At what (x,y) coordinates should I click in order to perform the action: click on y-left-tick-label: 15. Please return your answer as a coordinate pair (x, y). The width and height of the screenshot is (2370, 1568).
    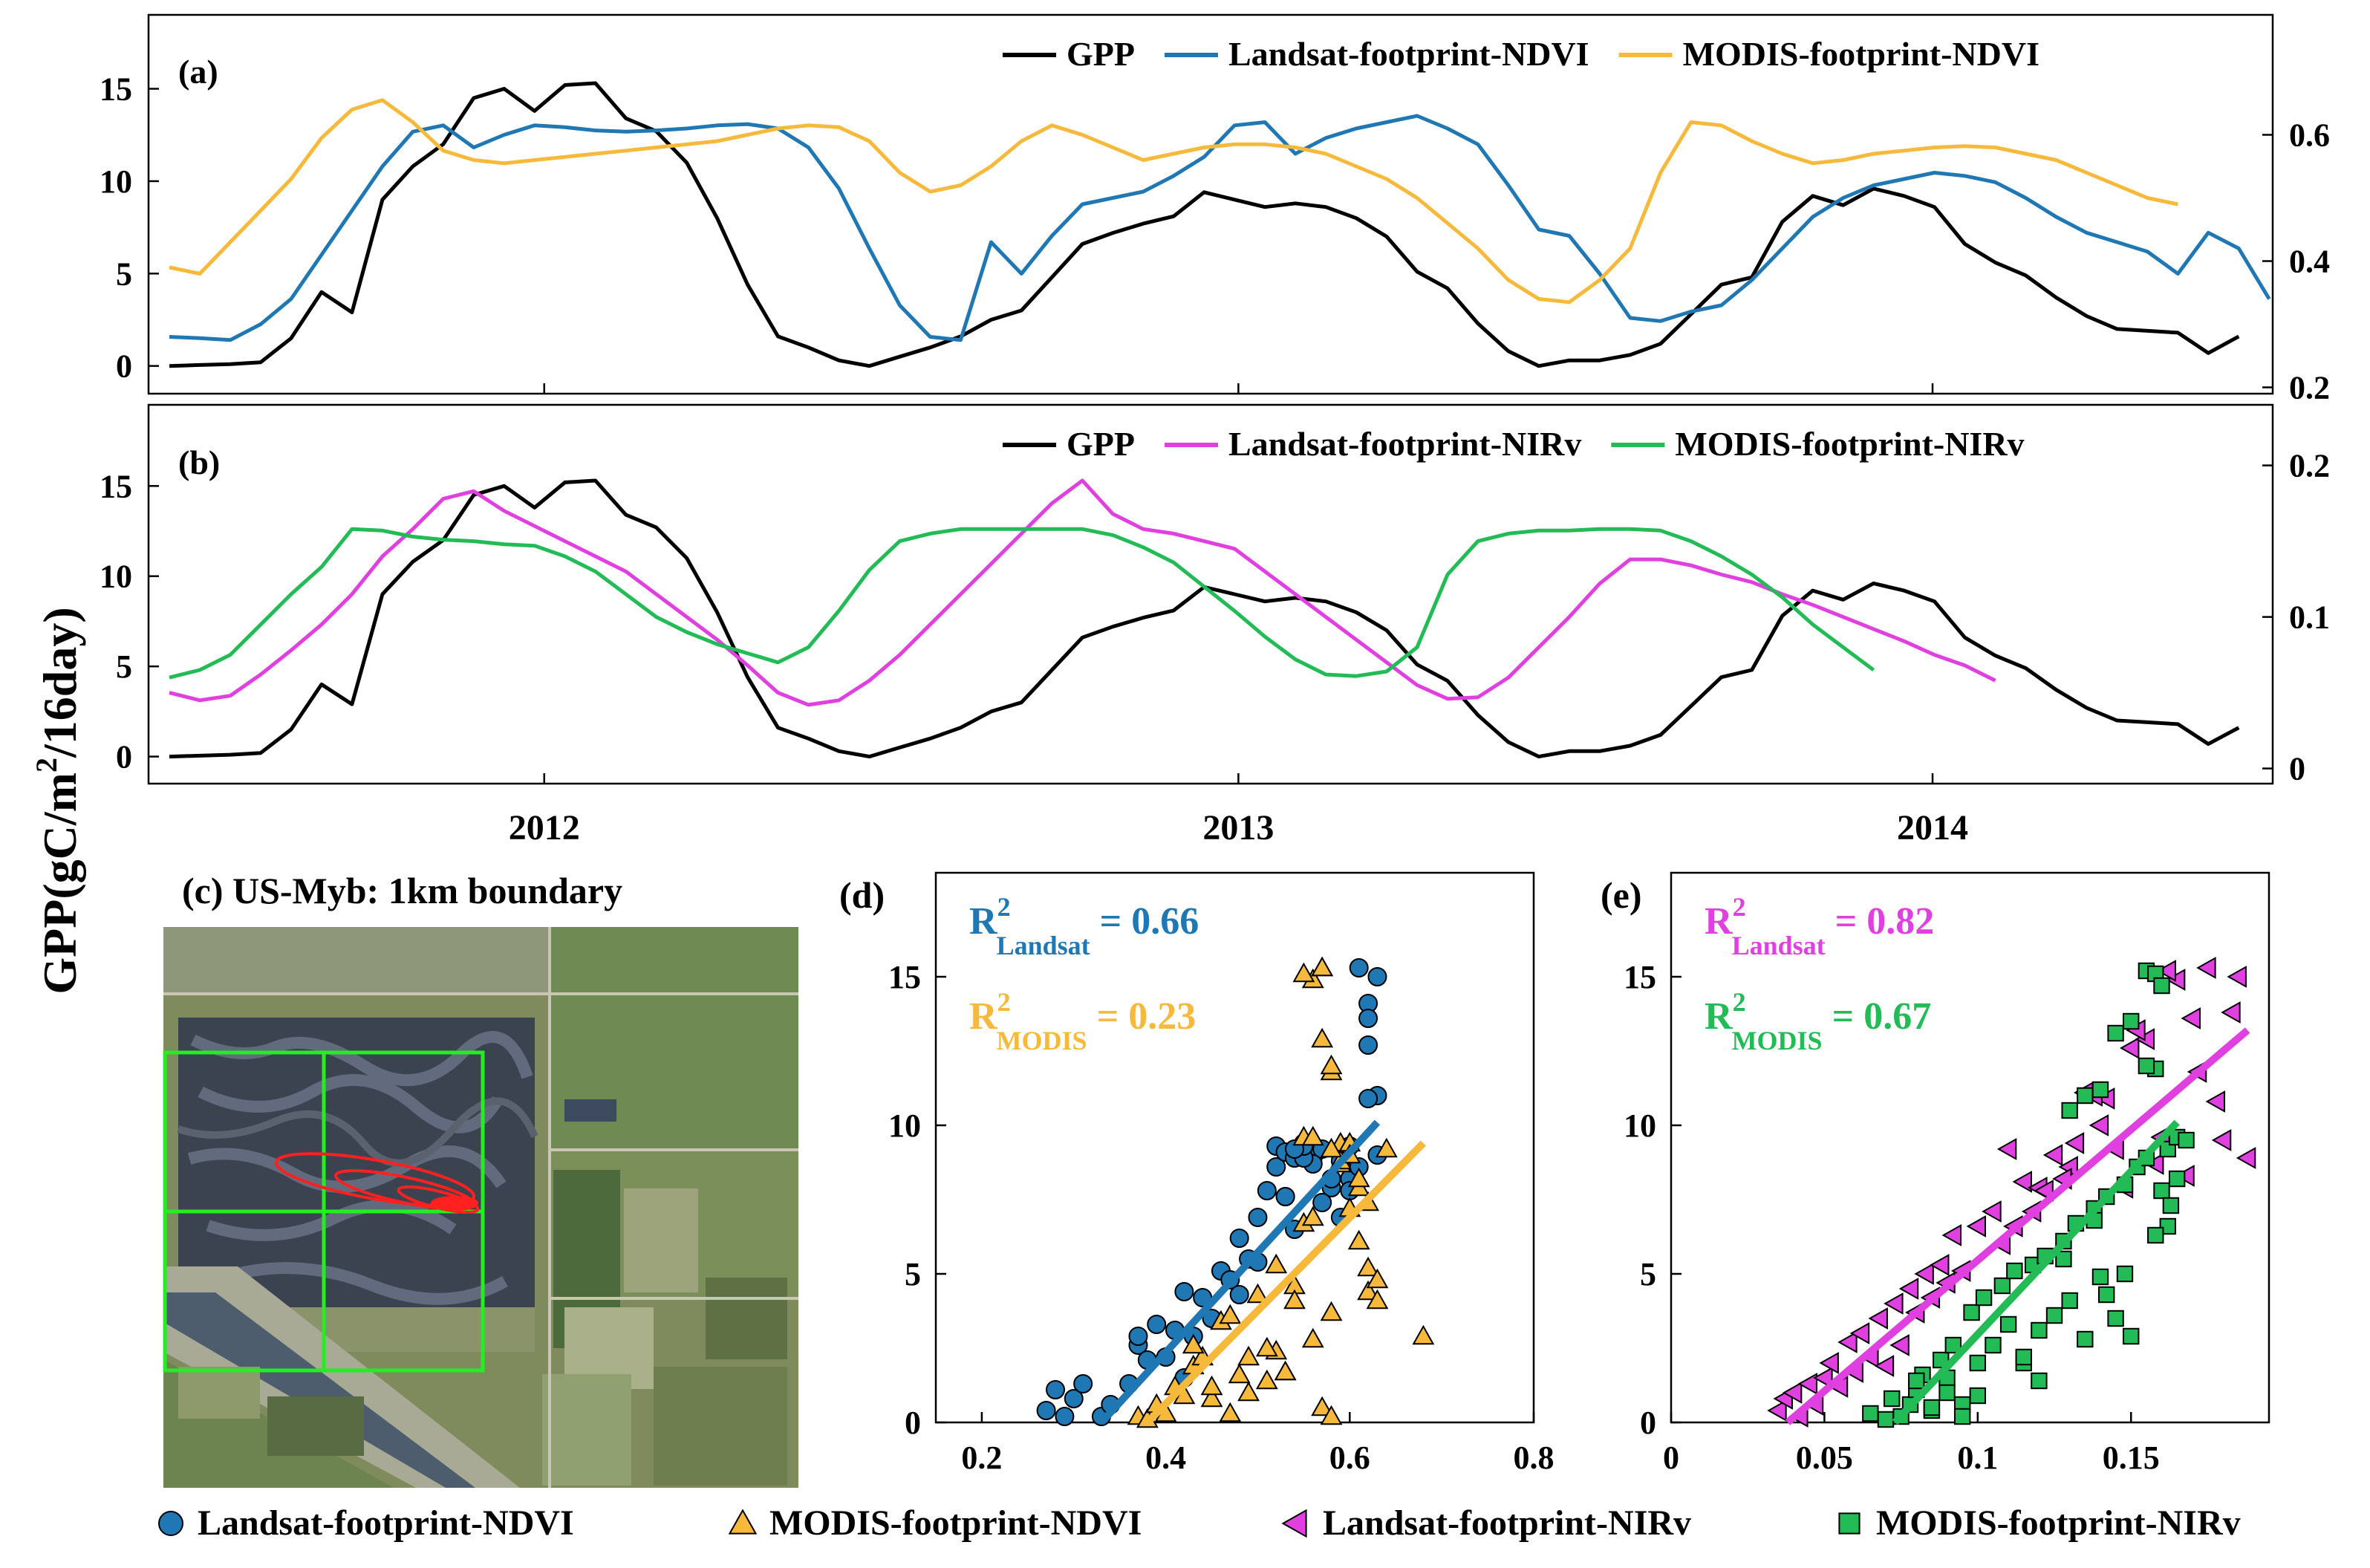
    Looking at the image, I should click on (116, 486).